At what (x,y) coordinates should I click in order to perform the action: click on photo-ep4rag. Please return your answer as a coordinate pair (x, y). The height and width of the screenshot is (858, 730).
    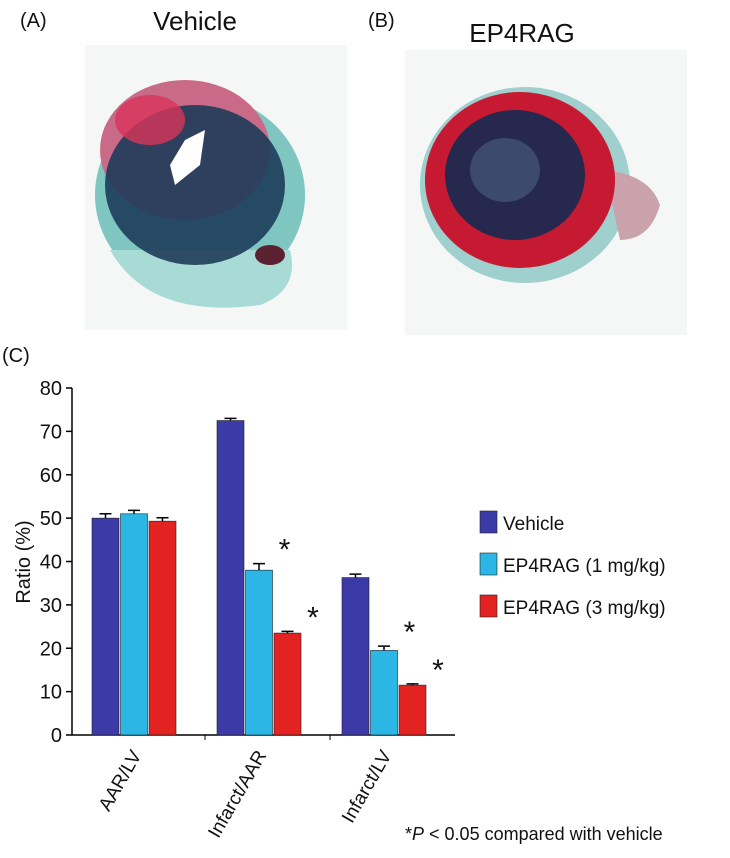
    Looking at the image, I should click on (546, 192).